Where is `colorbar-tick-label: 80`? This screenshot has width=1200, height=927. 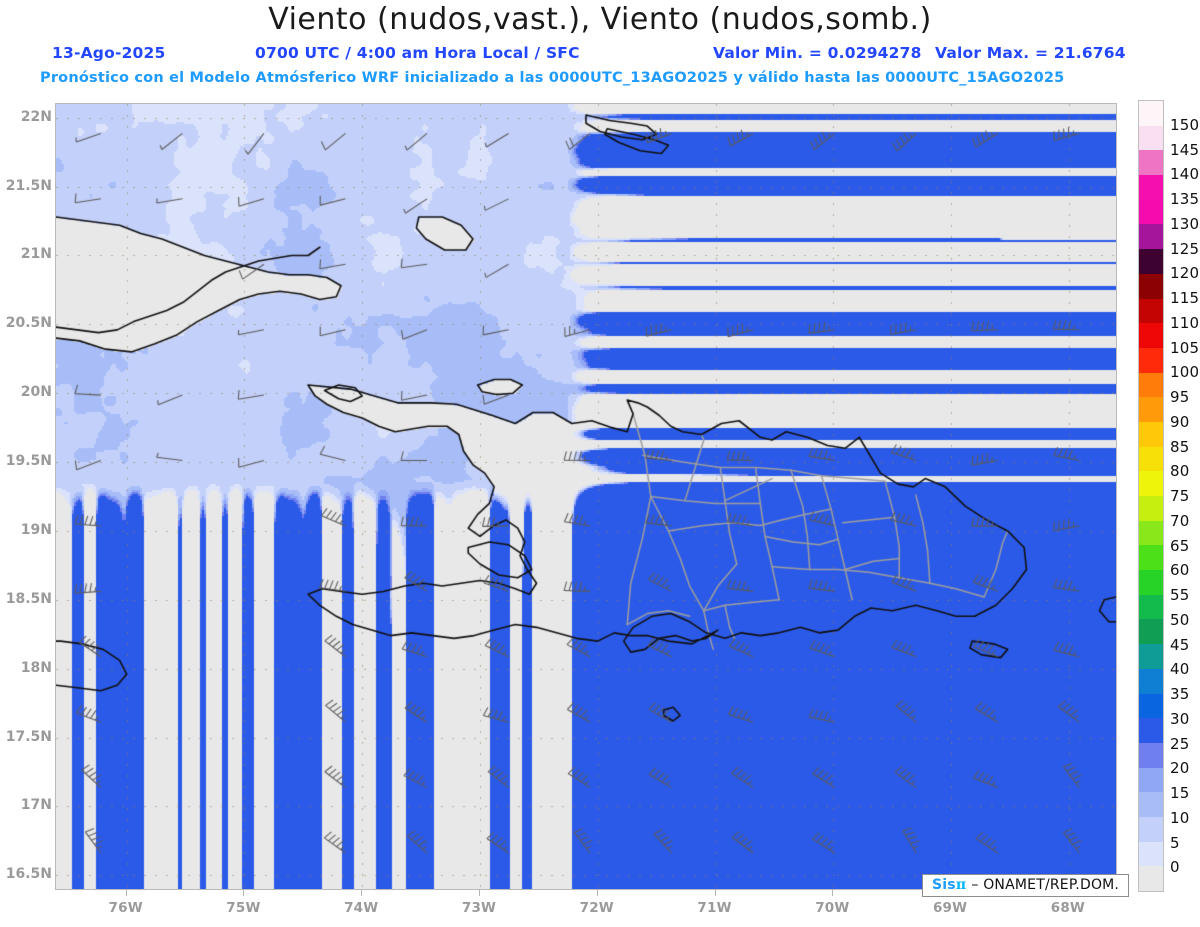
colorbar-tick-label: 80 is located at coordinates (1180, 471).